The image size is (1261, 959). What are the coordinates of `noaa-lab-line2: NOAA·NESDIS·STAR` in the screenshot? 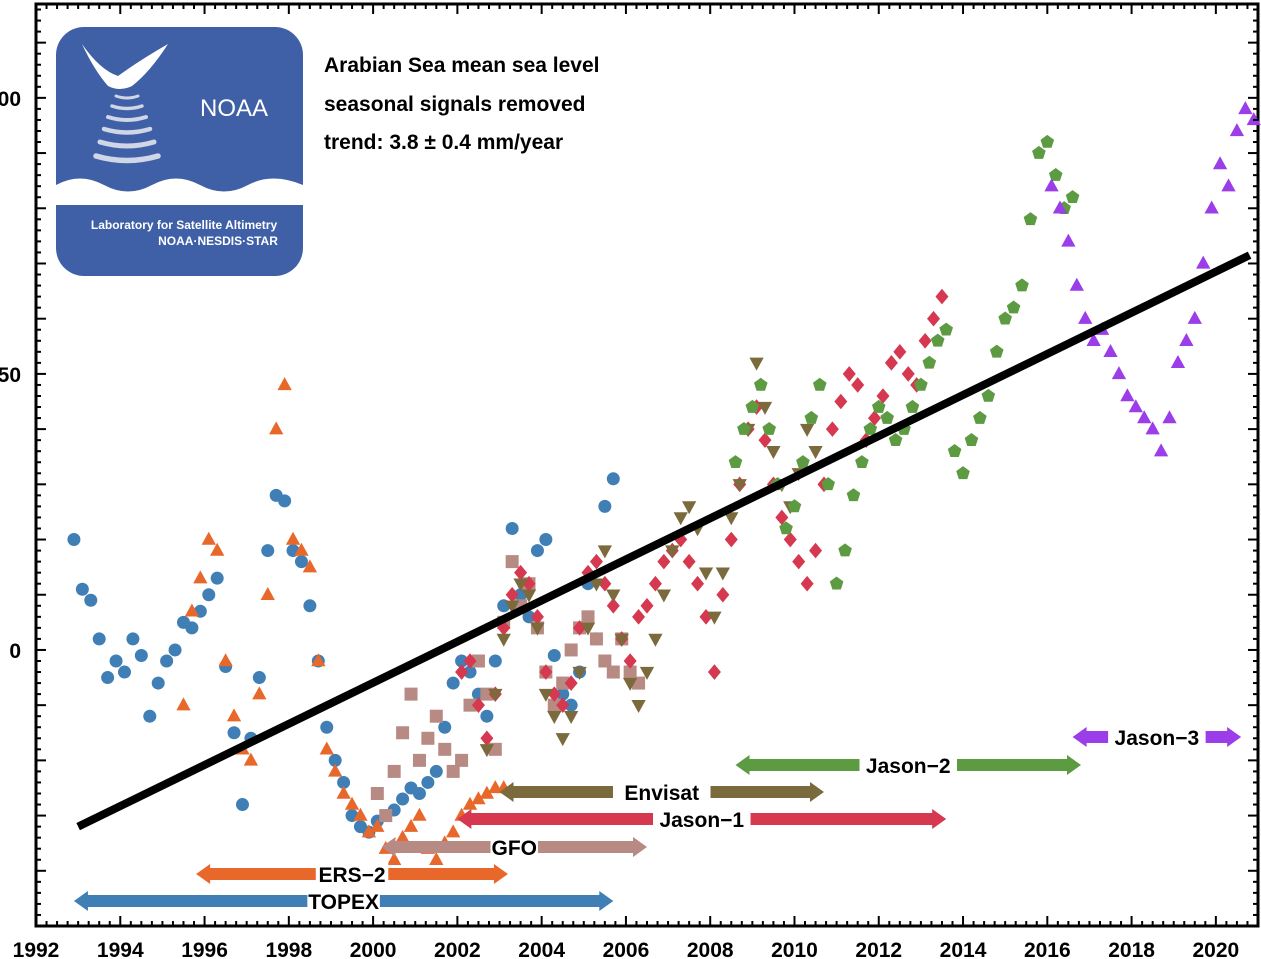 It's located at (218, 241).